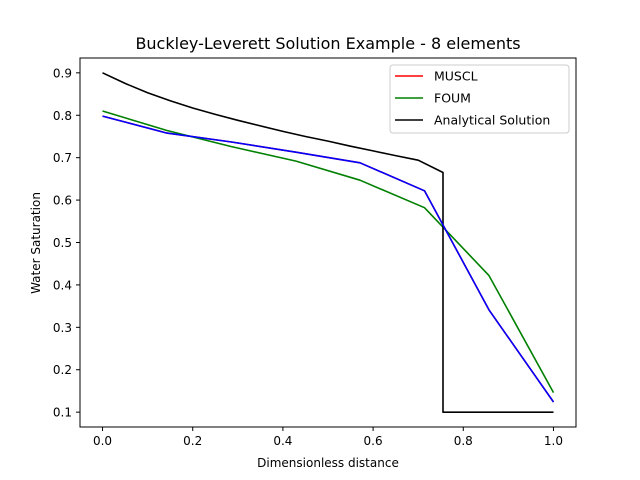  I want to click on y-tick-label: 0.4, so click(62, 285).